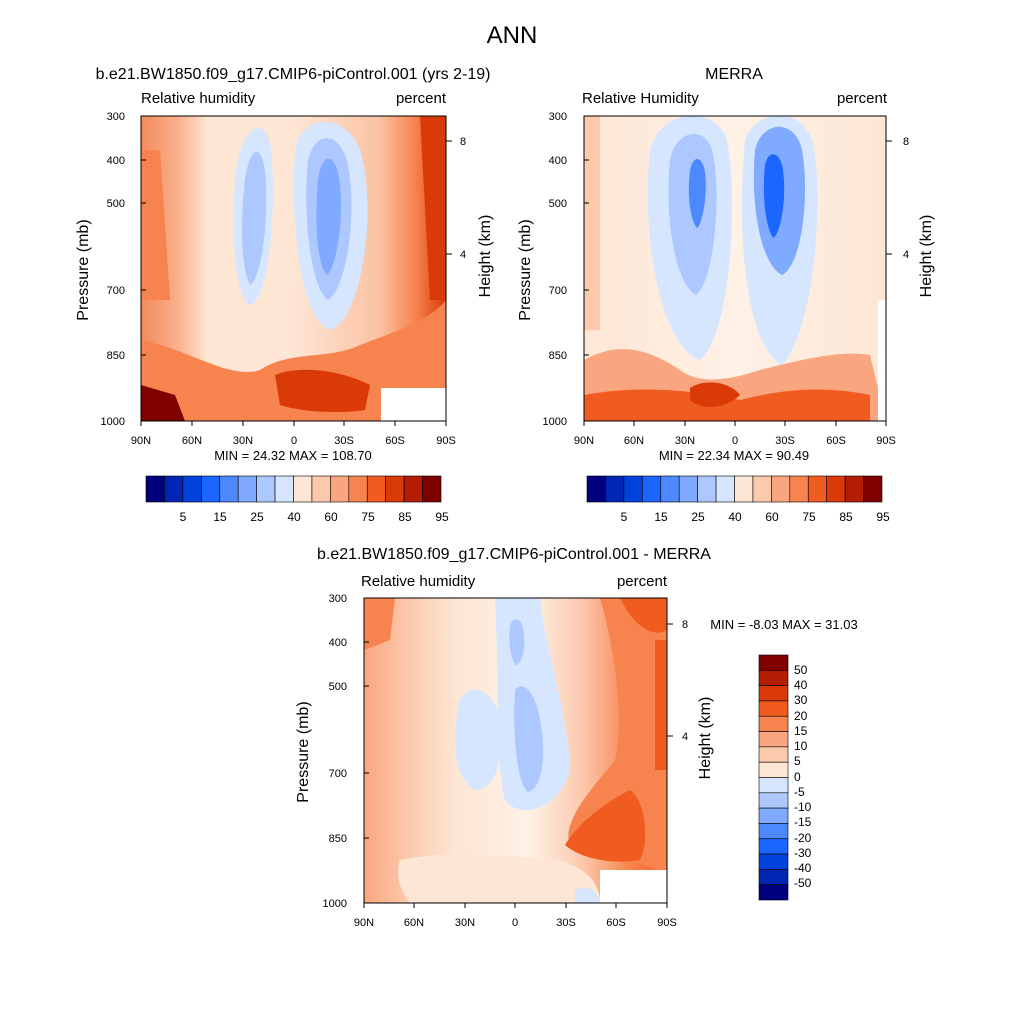 Image resolution: width=1024 pixels, height=1024 pixels. I want to click on contour-dry-north-core, so click(697, 193).